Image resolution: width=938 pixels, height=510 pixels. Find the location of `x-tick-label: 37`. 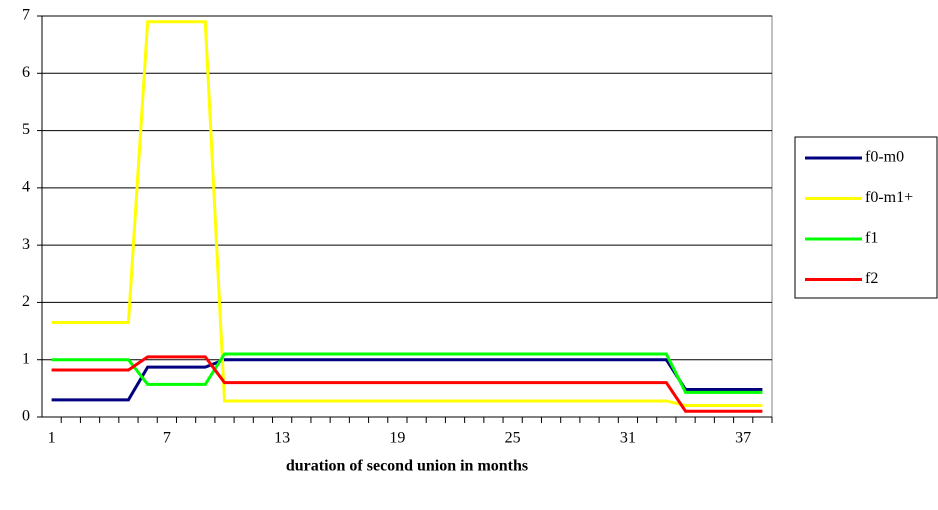

x-tick-label: 37 is located at coordinates (743, 438).